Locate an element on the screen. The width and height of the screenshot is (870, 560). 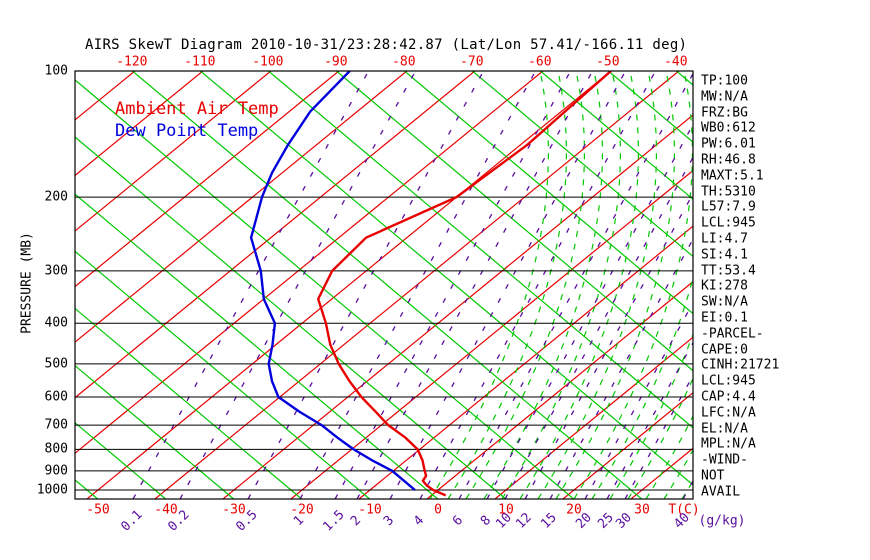
sounding-param-line: -WIND- is located at coordinates (724, 460).